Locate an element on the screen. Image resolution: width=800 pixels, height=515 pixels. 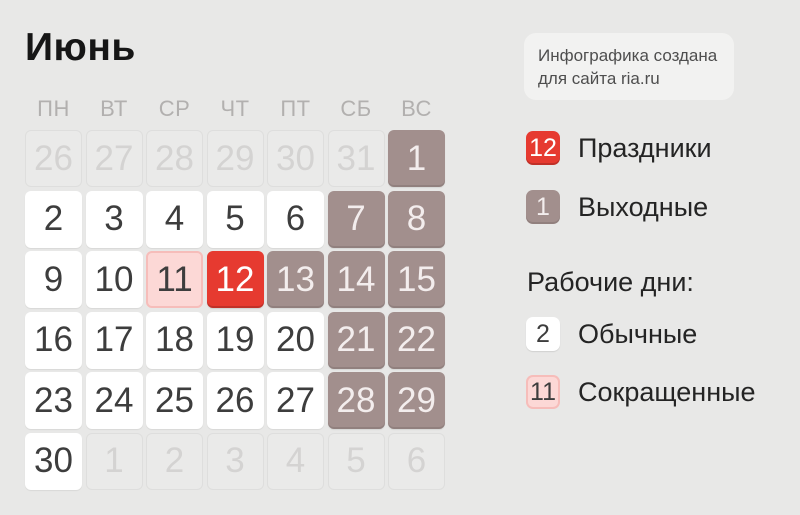
calendar-day-work: 18 is located at coordinates (174, 340).